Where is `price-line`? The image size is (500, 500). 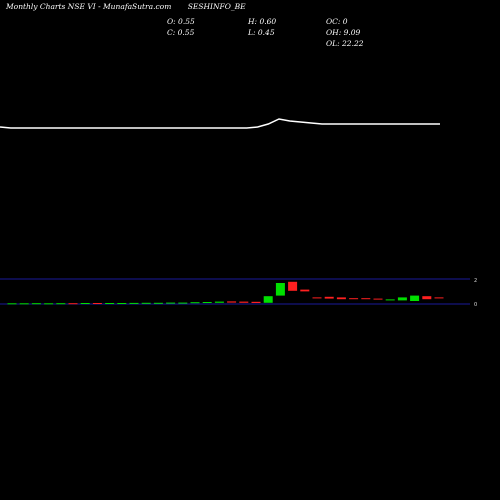
price-line is located at coordinates (220, 123).